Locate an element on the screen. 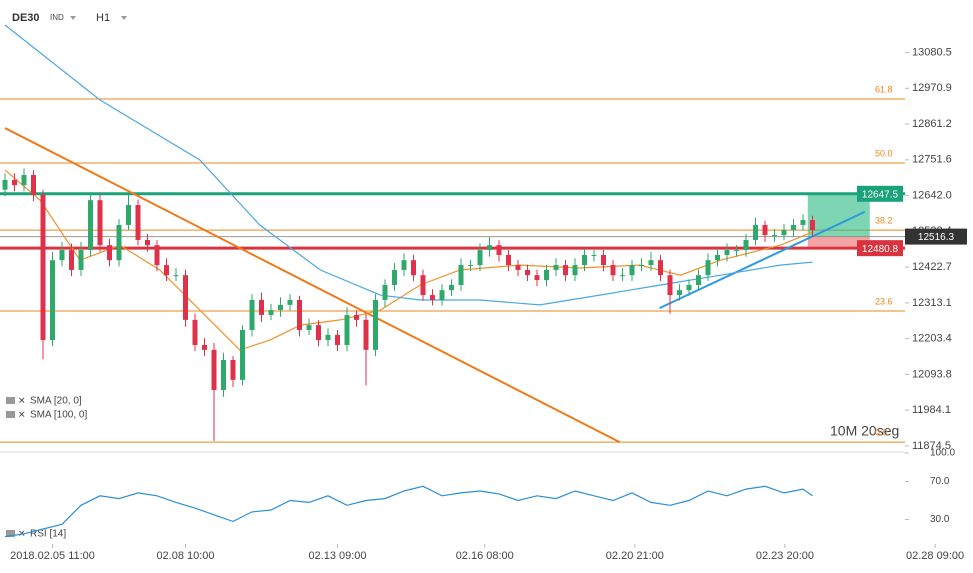 The height and width of the screenshot is (573, 973). legend-label: RSI [14] is located at coordinates (48, 534).